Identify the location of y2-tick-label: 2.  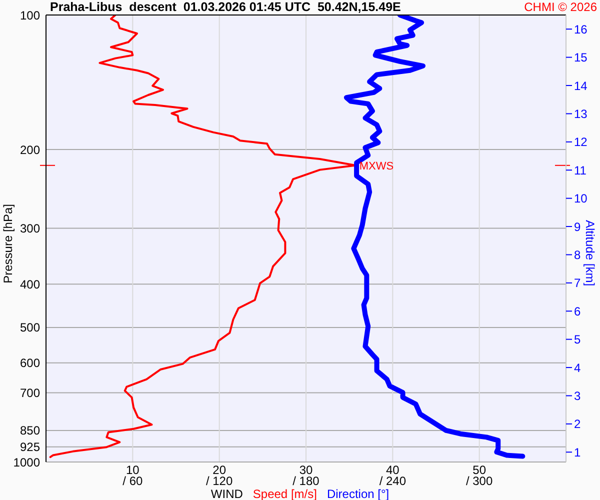
(577, 424).